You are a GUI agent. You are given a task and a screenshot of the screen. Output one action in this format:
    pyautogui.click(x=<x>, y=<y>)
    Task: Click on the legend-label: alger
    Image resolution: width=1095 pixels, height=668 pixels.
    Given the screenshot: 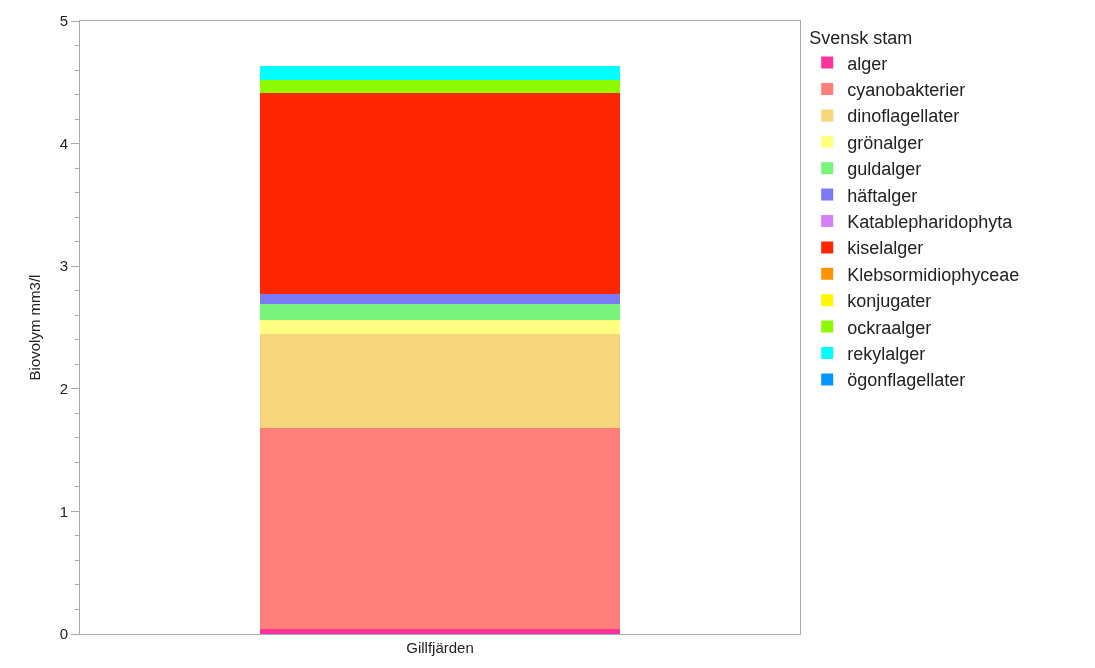 What is the action you would take?
    pyautogui.click(x=867, y=63)
    